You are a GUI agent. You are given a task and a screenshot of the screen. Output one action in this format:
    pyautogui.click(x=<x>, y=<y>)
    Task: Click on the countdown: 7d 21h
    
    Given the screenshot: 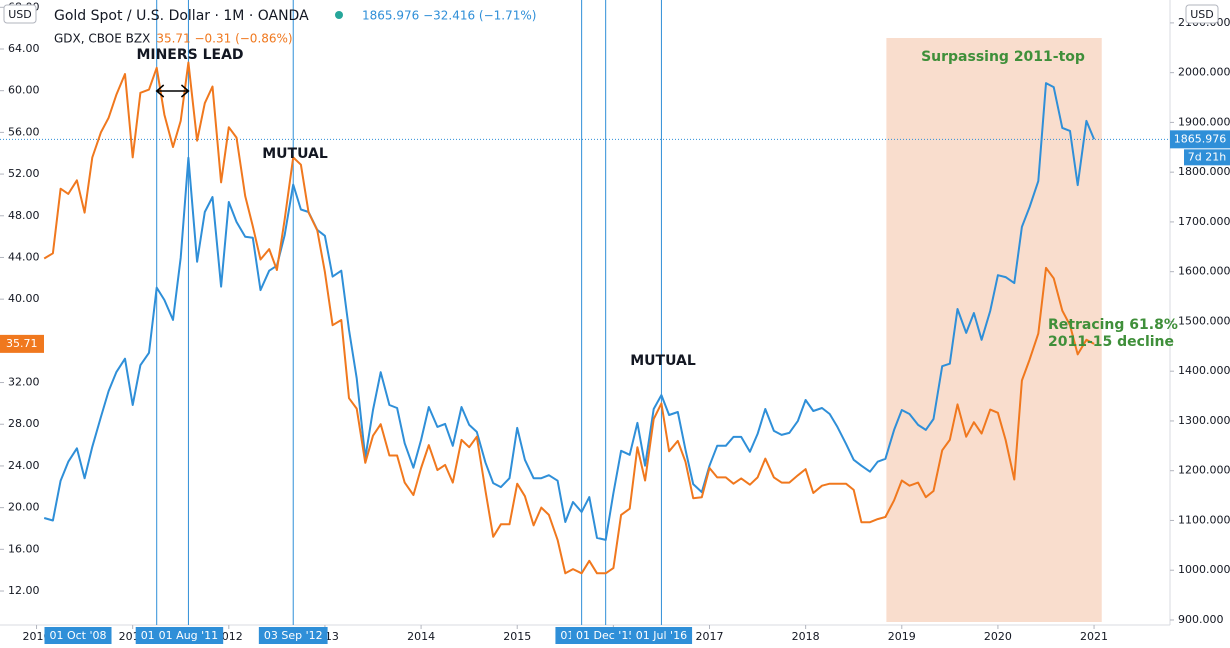 What is the action you would take?
    pyautogui.click(x=1207, y=156)
    